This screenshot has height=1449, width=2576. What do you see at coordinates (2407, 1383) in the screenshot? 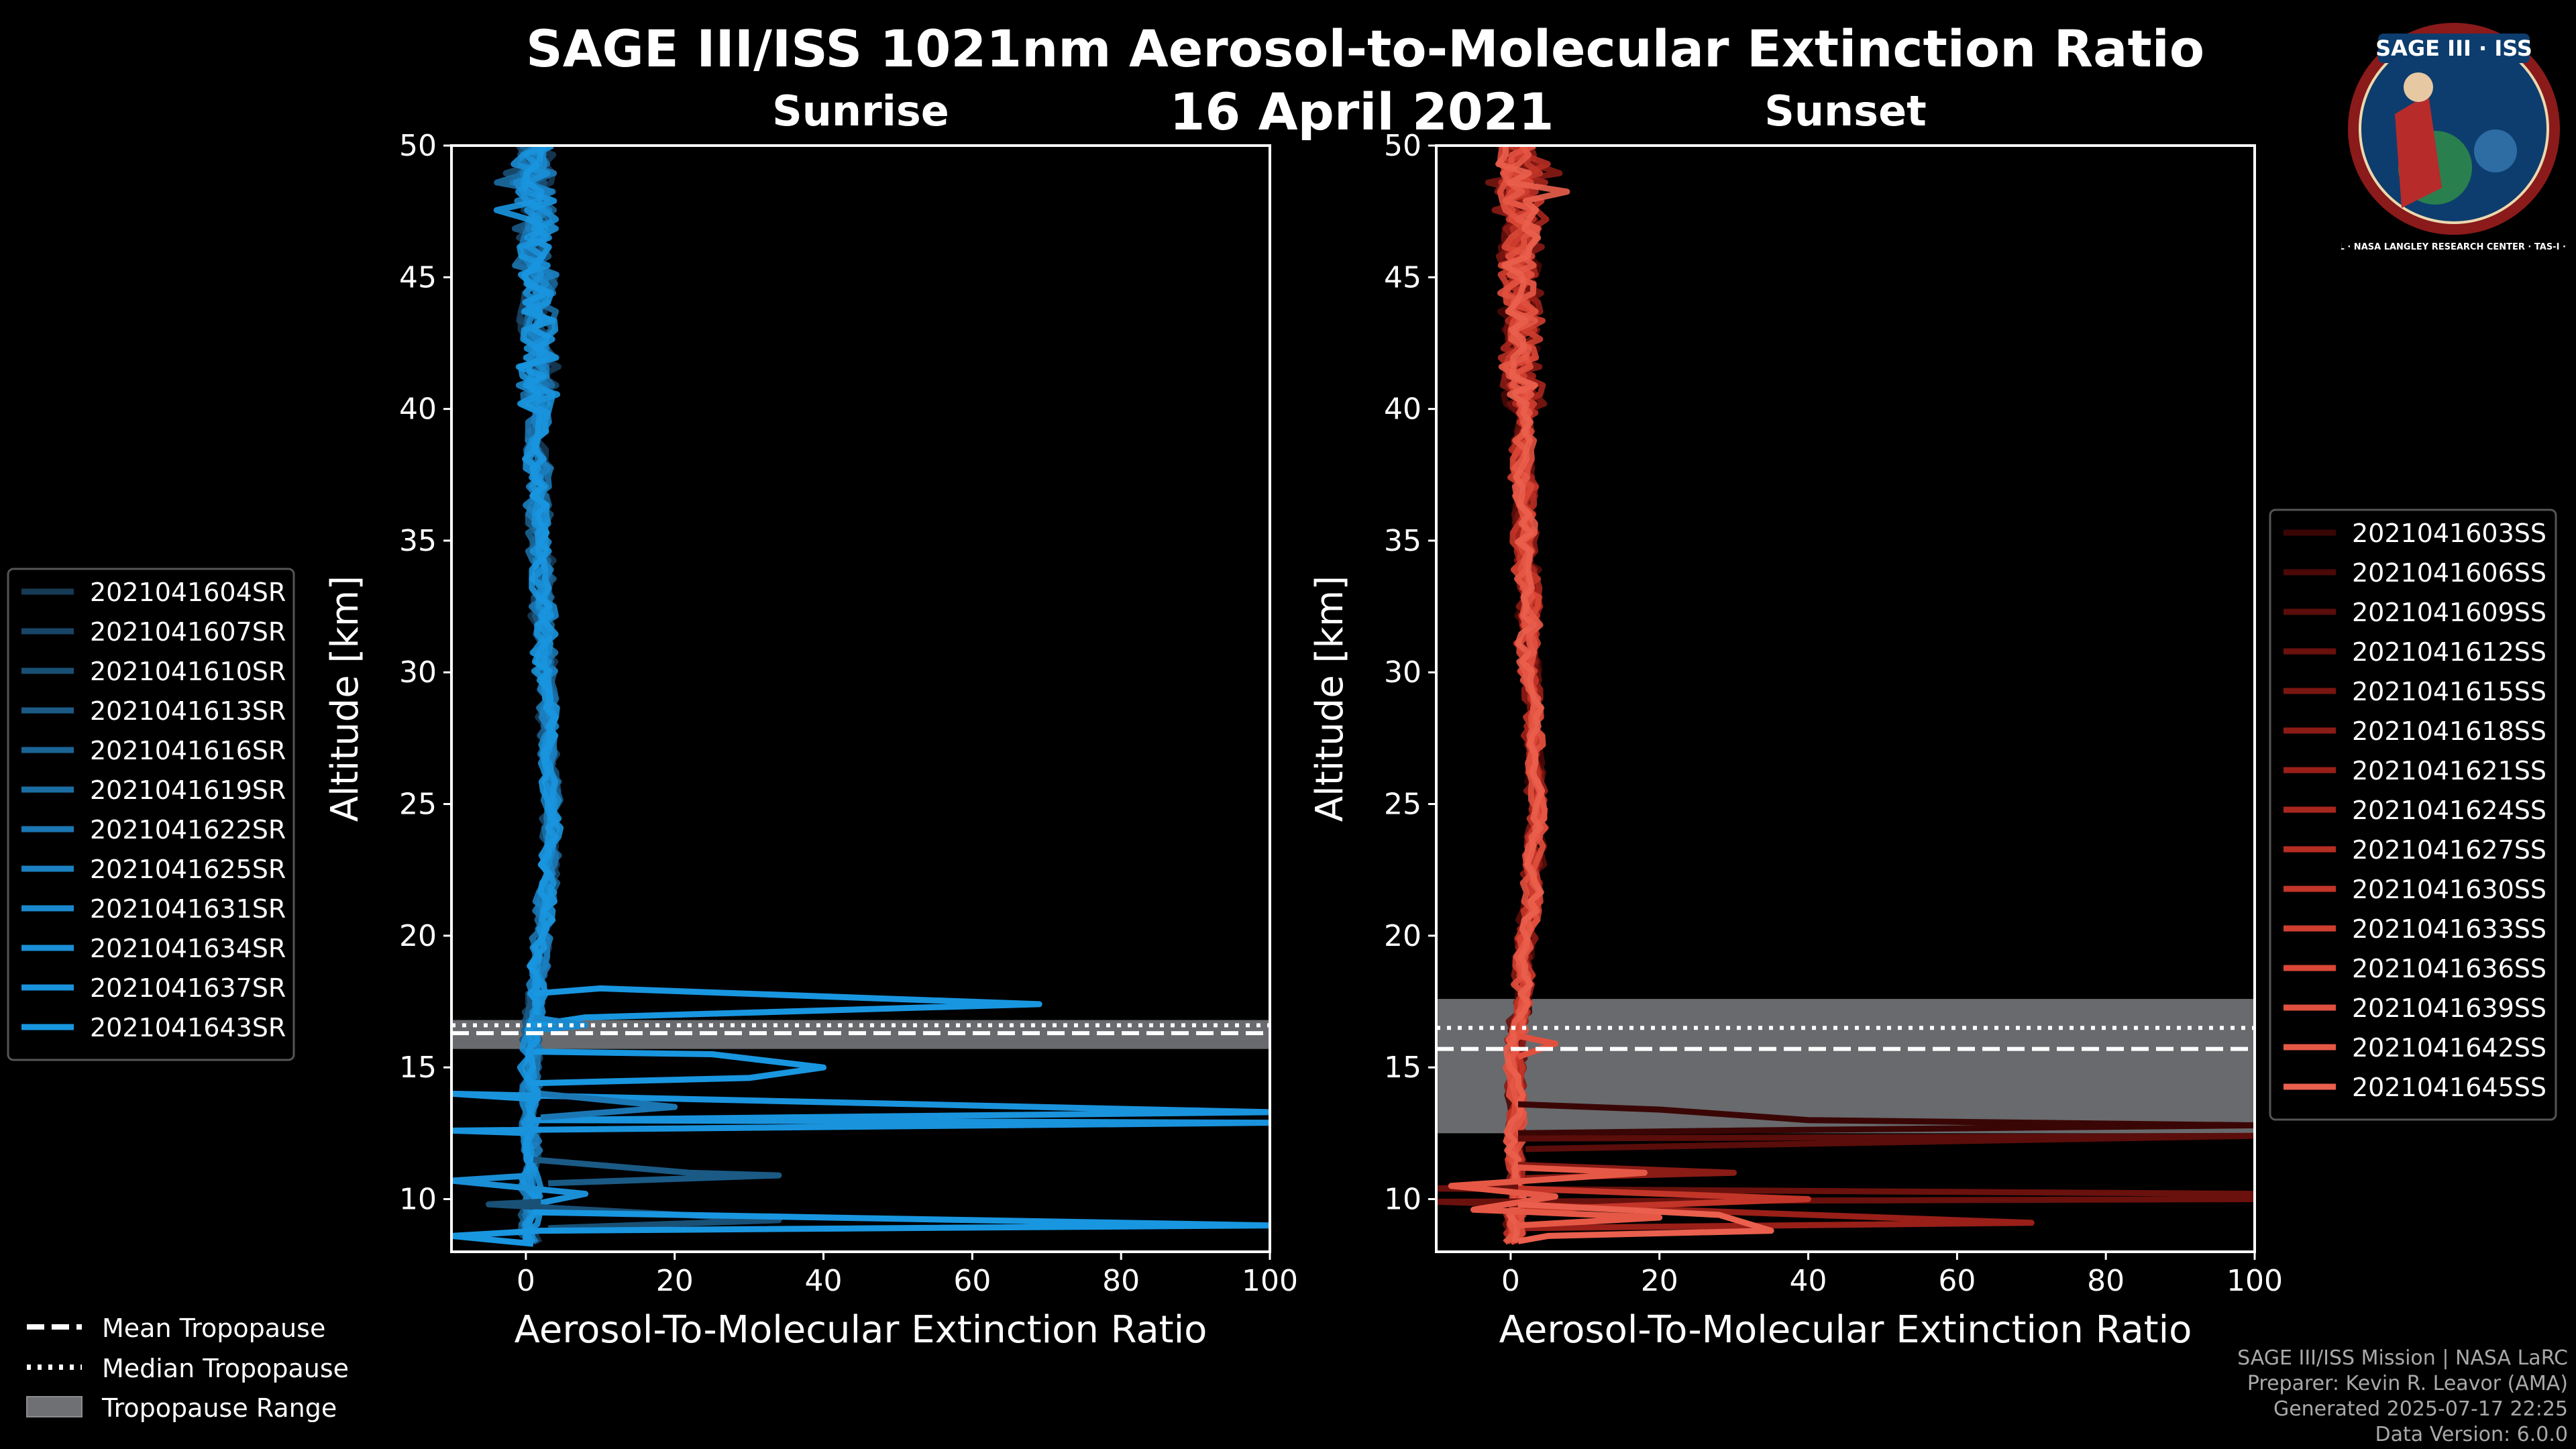
I see `footer-preparer: Preparer: Kevin R. Leavor (AMA)` at bounding box center [2407, 1383].